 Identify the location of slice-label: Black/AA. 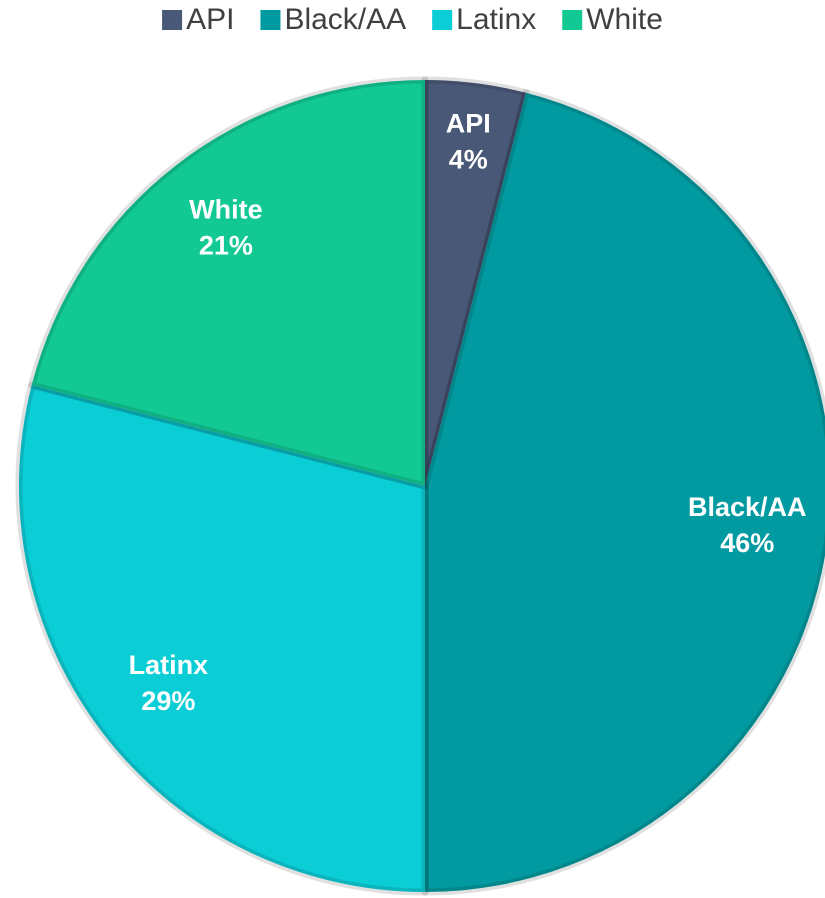
(747, 507).